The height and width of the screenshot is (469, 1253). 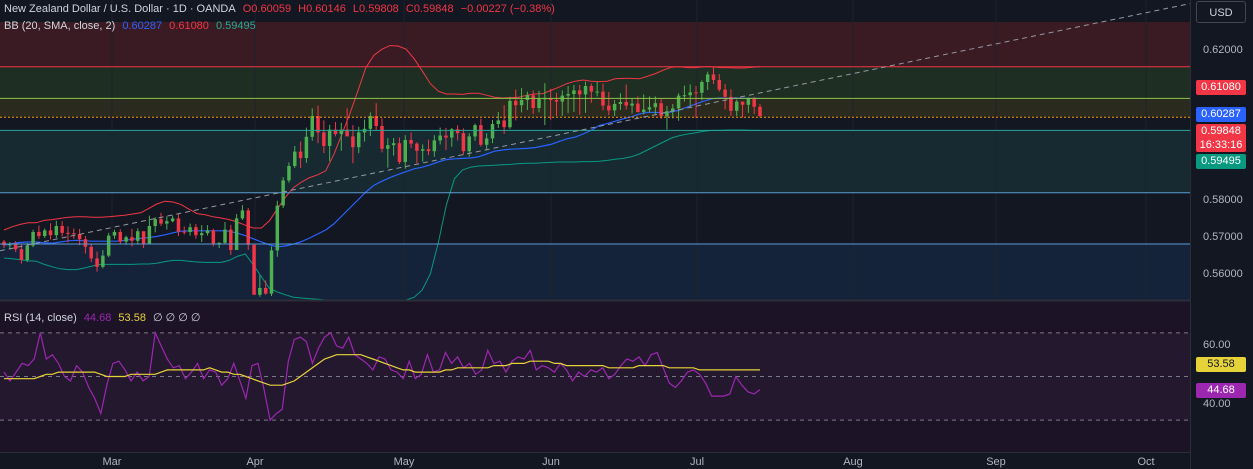 What do you see at coordinates (267, 9) in the screenshot?
I see `open-value: O0.60059` at bounding box center [267, 9].